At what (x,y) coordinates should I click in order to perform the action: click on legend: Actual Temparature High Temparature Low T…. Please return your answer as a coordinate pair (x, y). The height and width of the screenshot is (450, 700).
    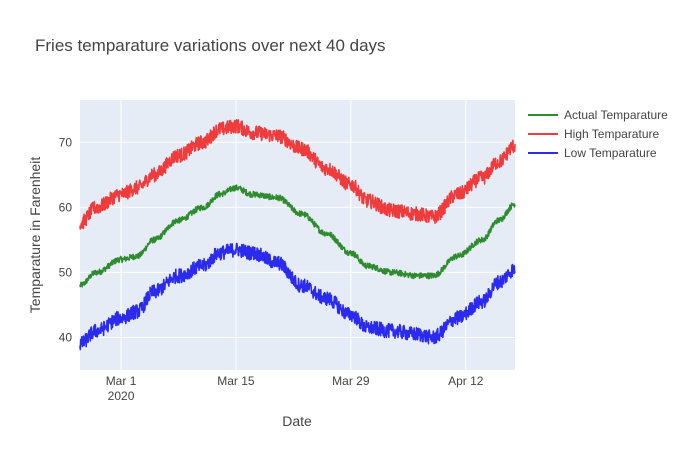
    Looking at the image, I should click on (598, 134).